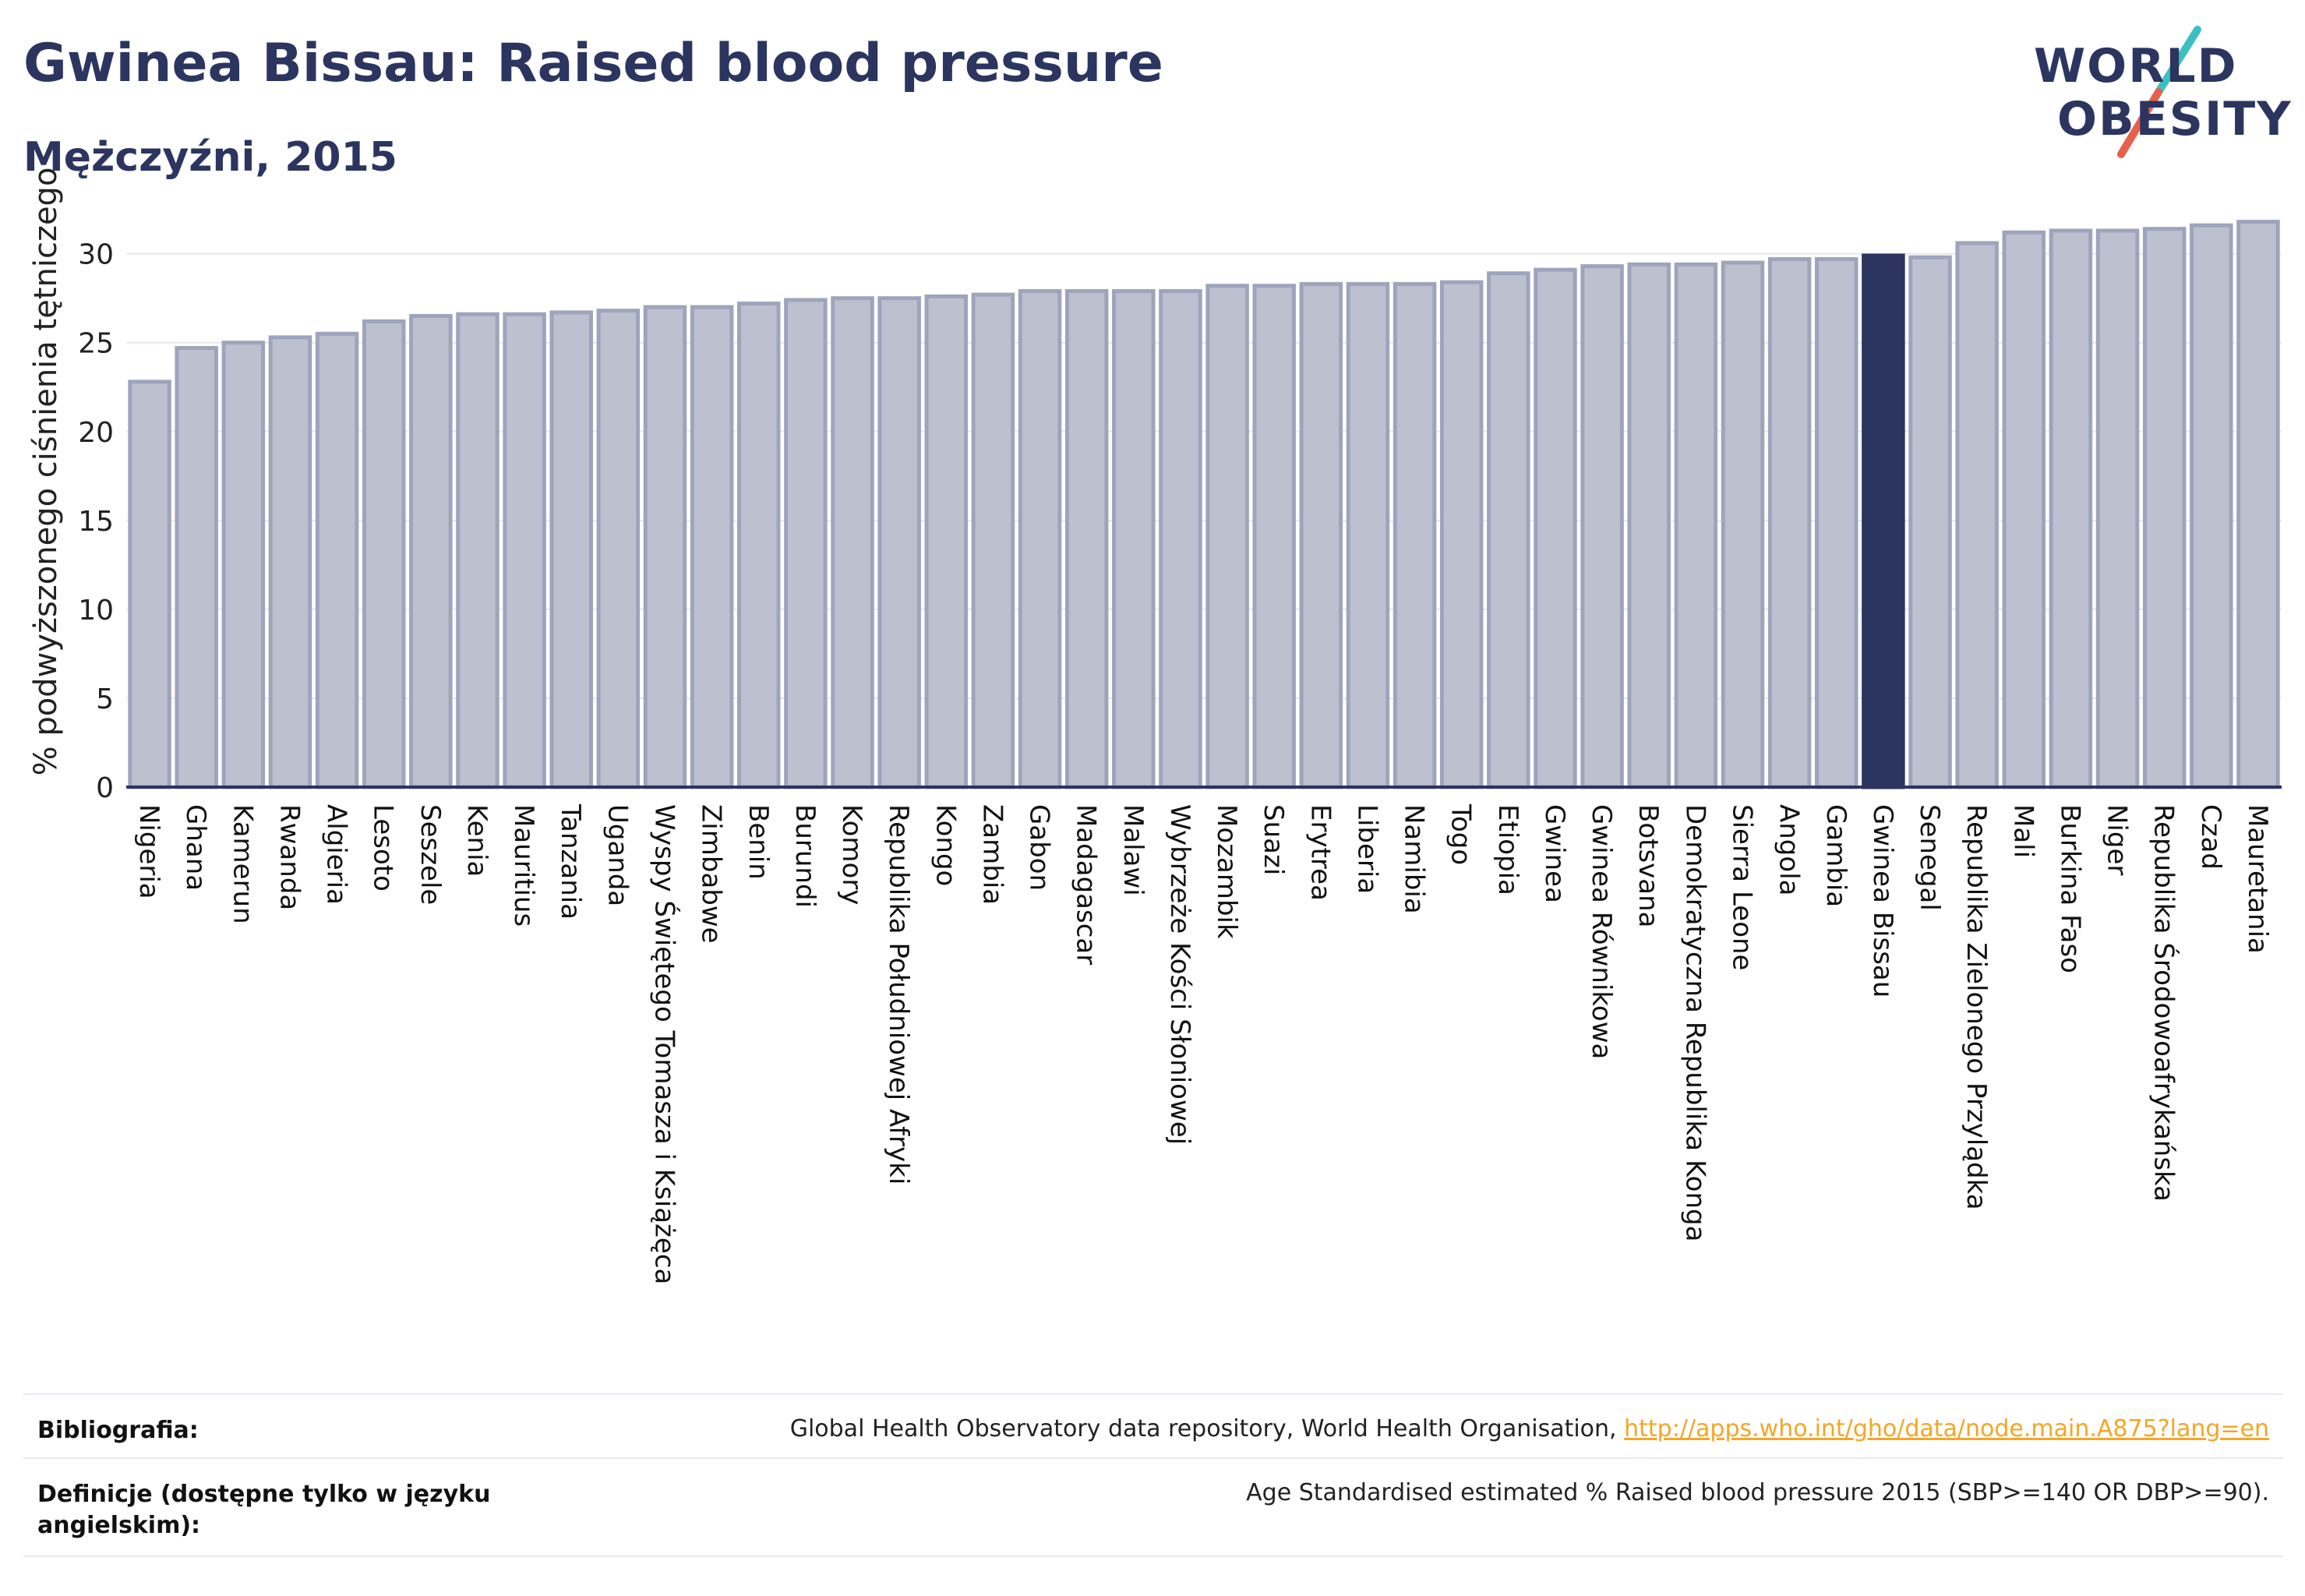 Image resolution: width=2305 pixels, height=1596 pixels. Describe the element at coordinates (1976, 1007) in the screenshot. I see `x-tick-label: Republika Zielonego Przylądka` at that location.